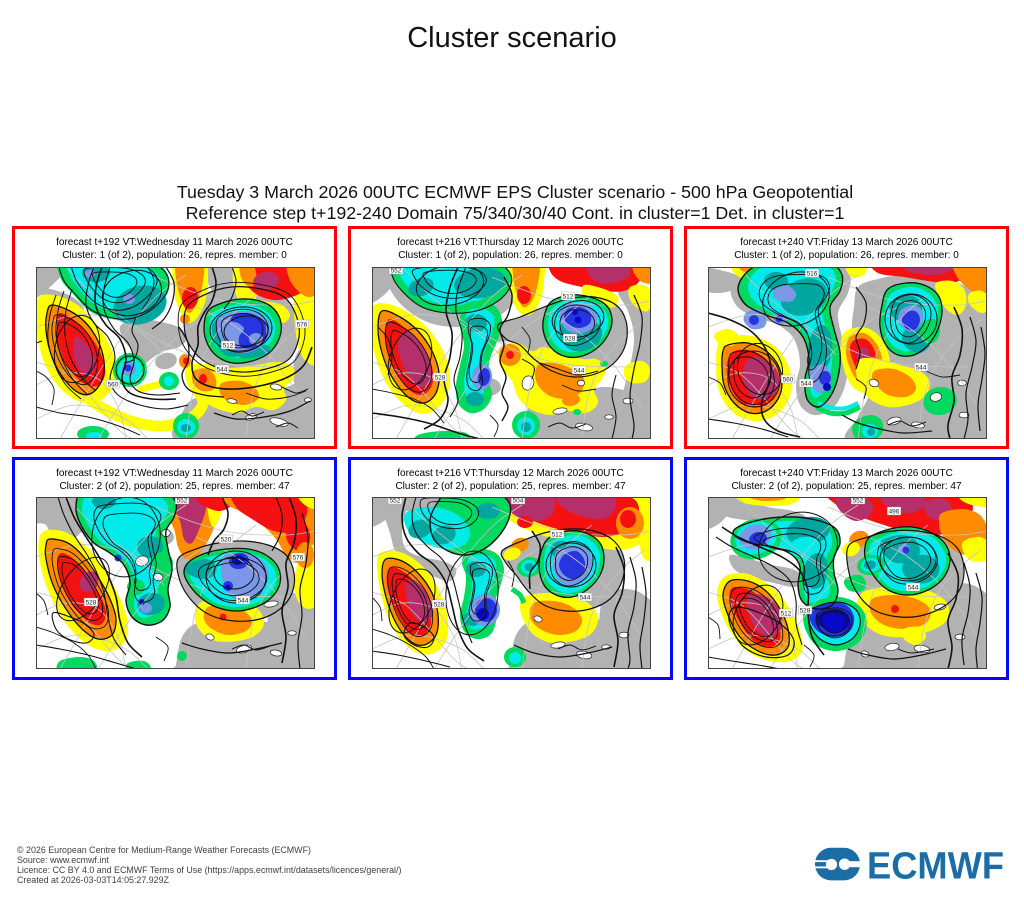 Image resolution: width=1024 pixels, height=922 pixels. I want to click on svg-text: 504, so click(518, 501).